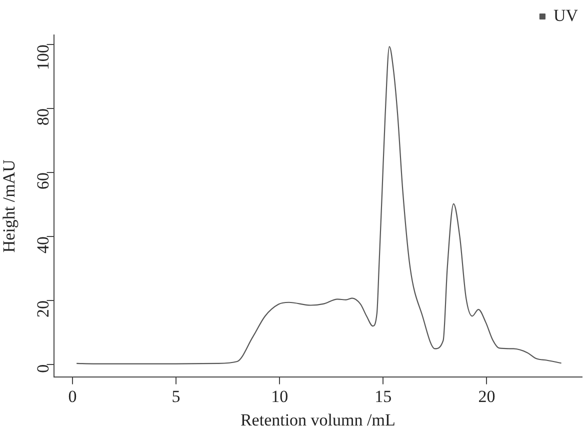 The image size is (586, 437). I want to click on y-tick-label: 100, so click(42, 57).